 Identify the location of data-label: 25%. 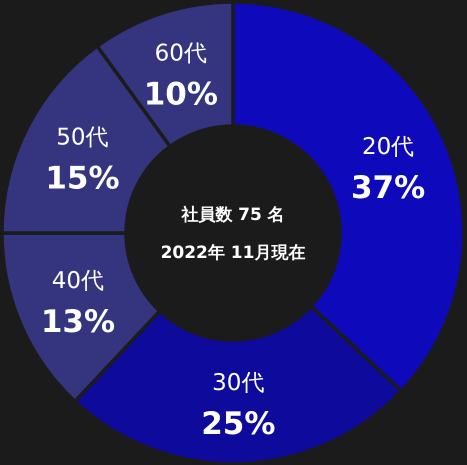
(238, 424).